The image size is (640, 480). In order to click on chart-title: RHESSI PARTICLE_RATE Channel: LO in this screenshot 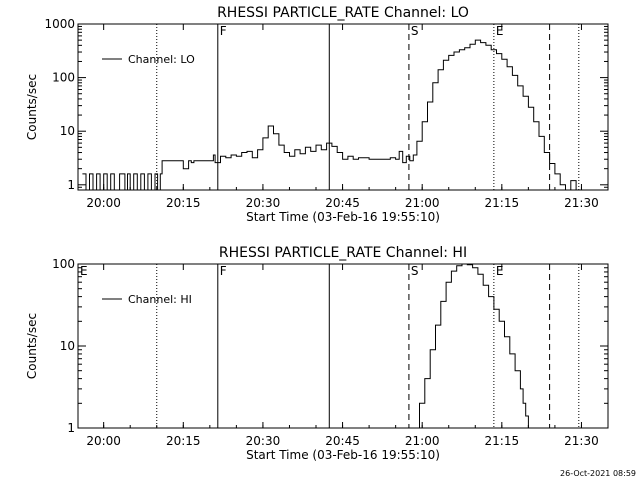, I will do `click(343, 13)`.